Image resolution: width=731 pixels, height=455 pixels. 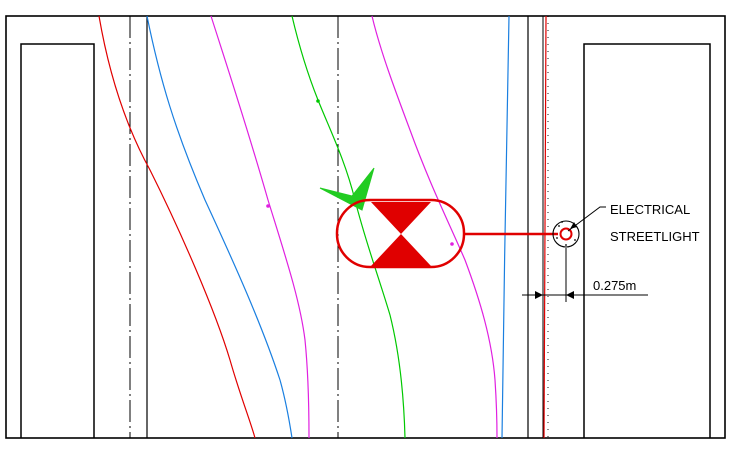 I want to click on streetlight-outer-circle, so click(x=566, y=234).